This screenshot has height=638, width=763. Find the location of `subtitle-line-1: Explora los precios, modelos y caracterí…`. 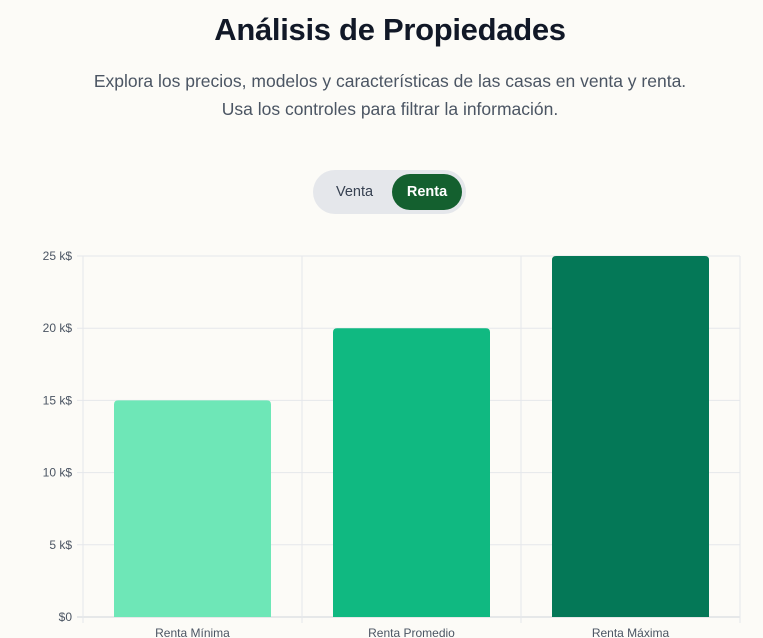

subtitle-line-1: Explora los precios, modelos y caracterí… is located at coordinates (390, 81).